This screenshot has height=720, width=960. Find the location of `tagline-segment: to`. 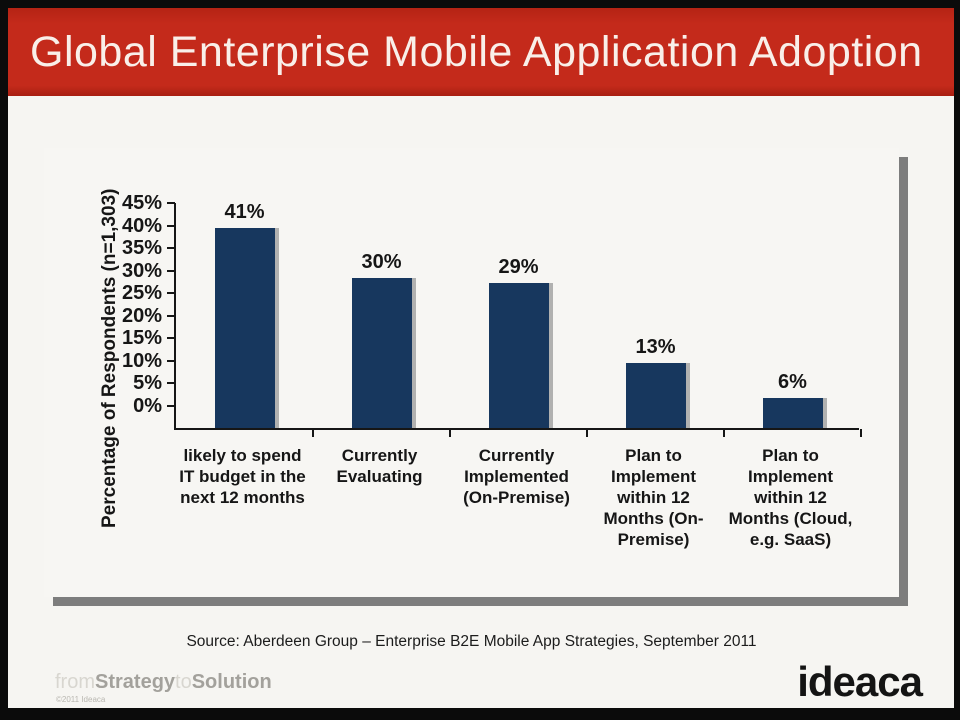

tagline-segment: to is located at coordinates (183, 682).